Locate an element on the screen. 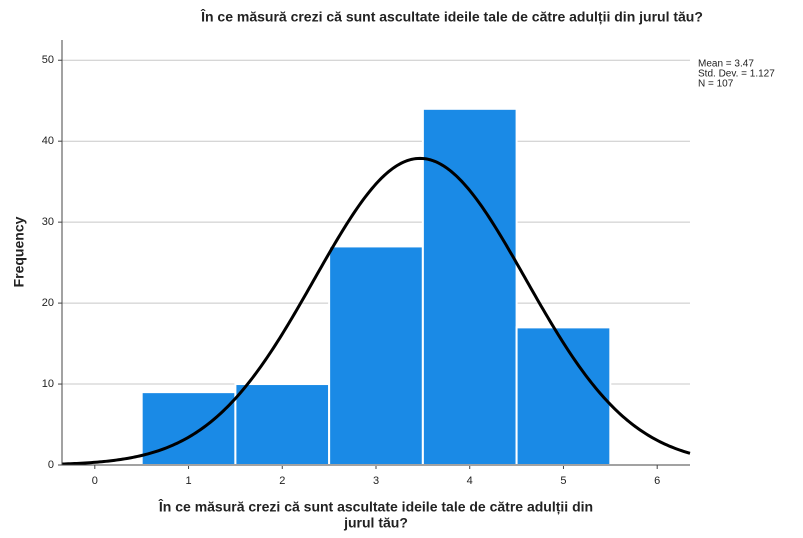 The width and height of the screenshot is (803, 538). y-tick-label: 30 is located at coordinates (48, 222).